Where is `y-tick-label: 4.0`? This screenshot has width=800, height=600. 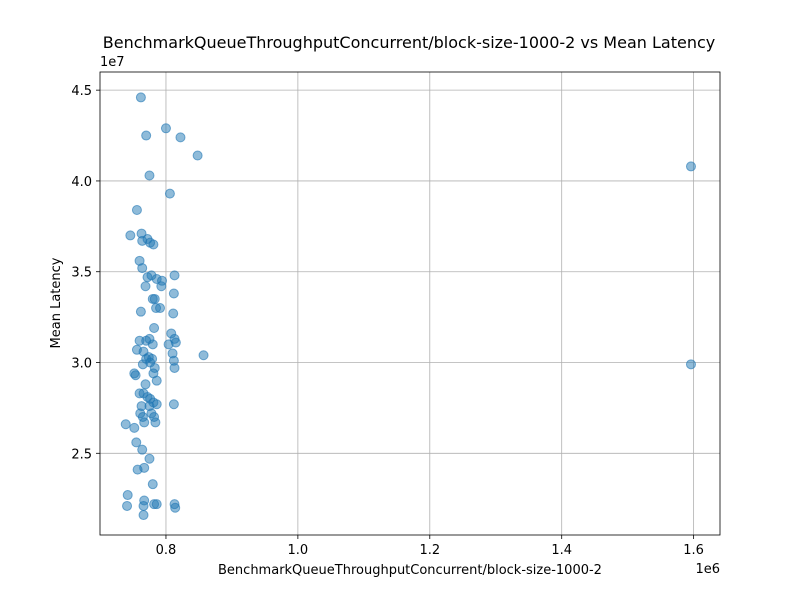
y-tick-label: 4.0 is located at coordinates (81, 182).